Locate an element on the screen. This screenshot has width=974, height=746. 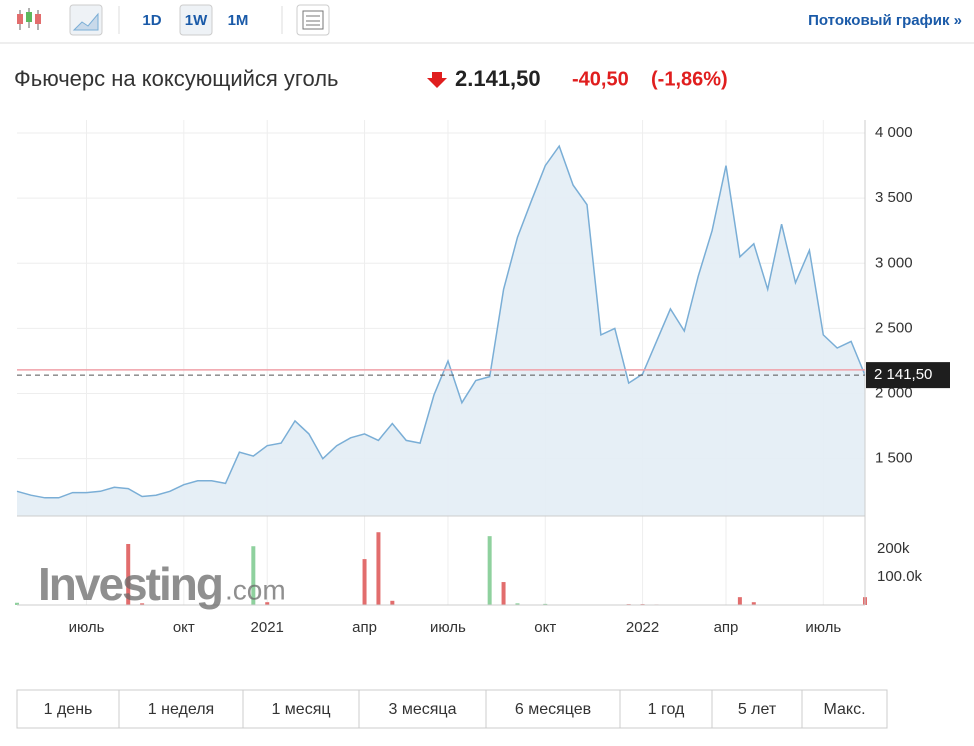
range-button: 1 неделя is located at coordinates (181, 709).